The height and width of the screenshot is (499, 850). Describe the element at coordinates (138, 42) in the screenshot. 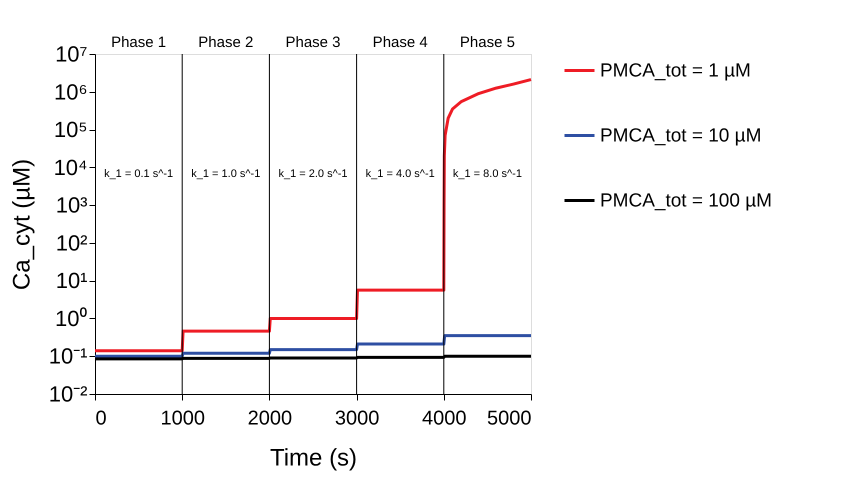

I see `text: Phase 1` at that location.